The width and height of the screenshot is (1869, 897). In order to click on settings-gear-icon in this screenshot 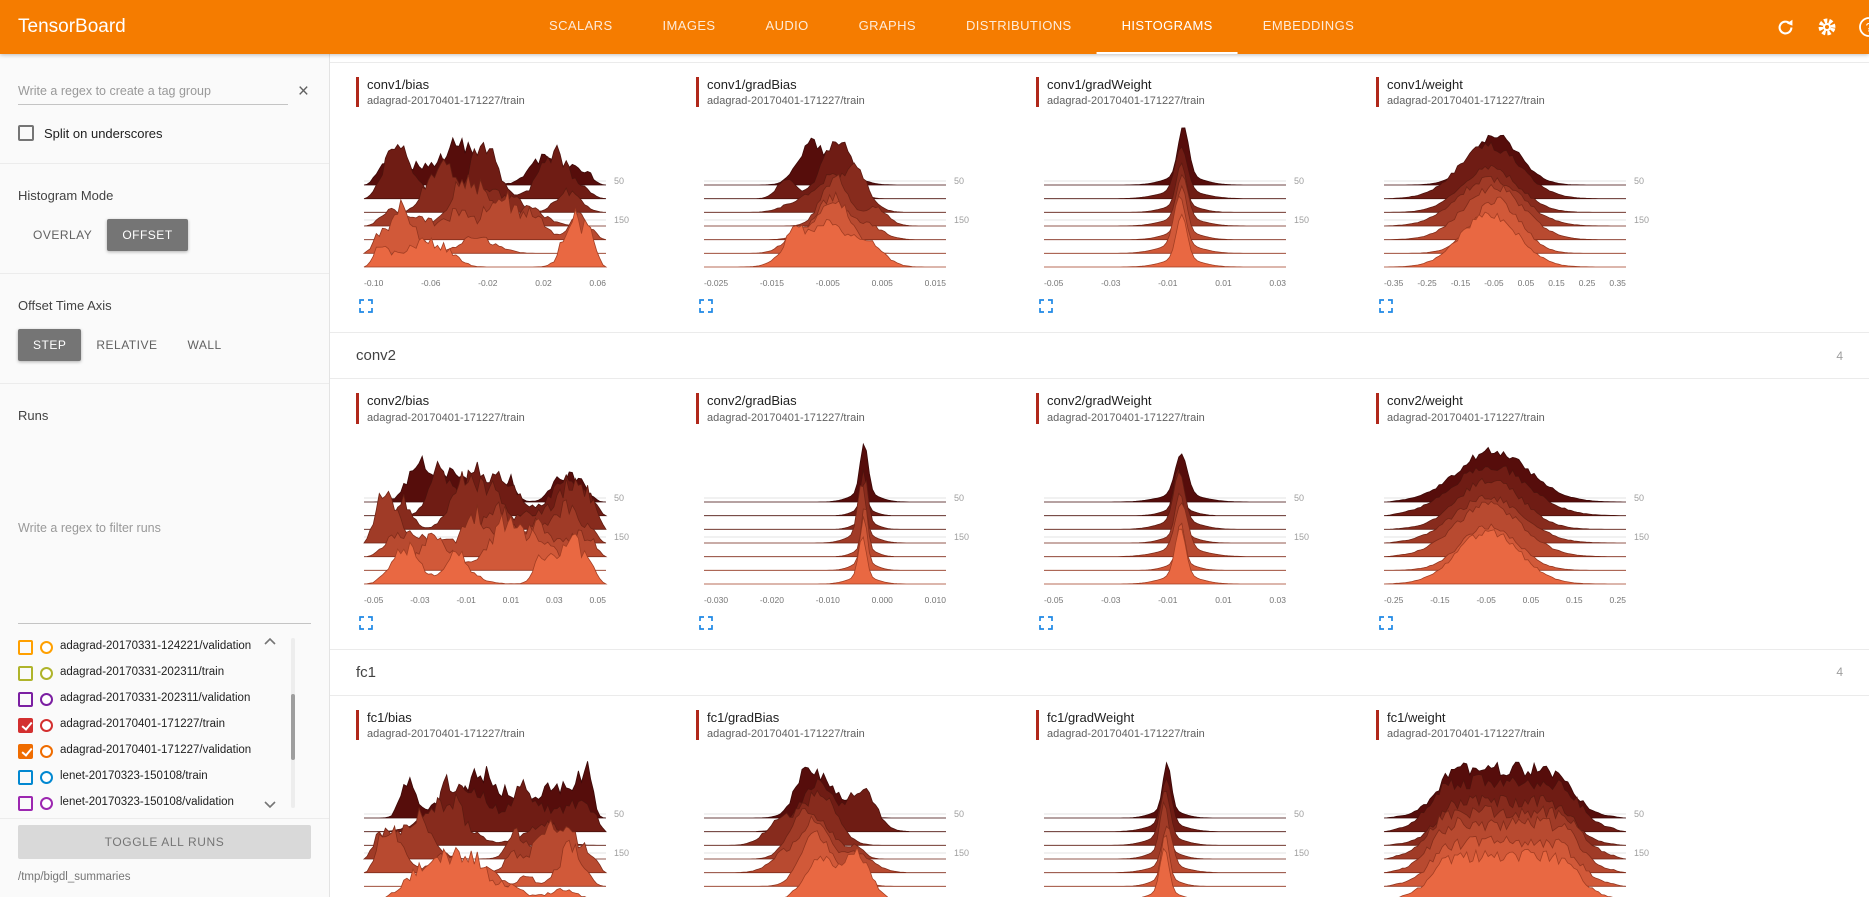, I will do `click(1827, 27)`.